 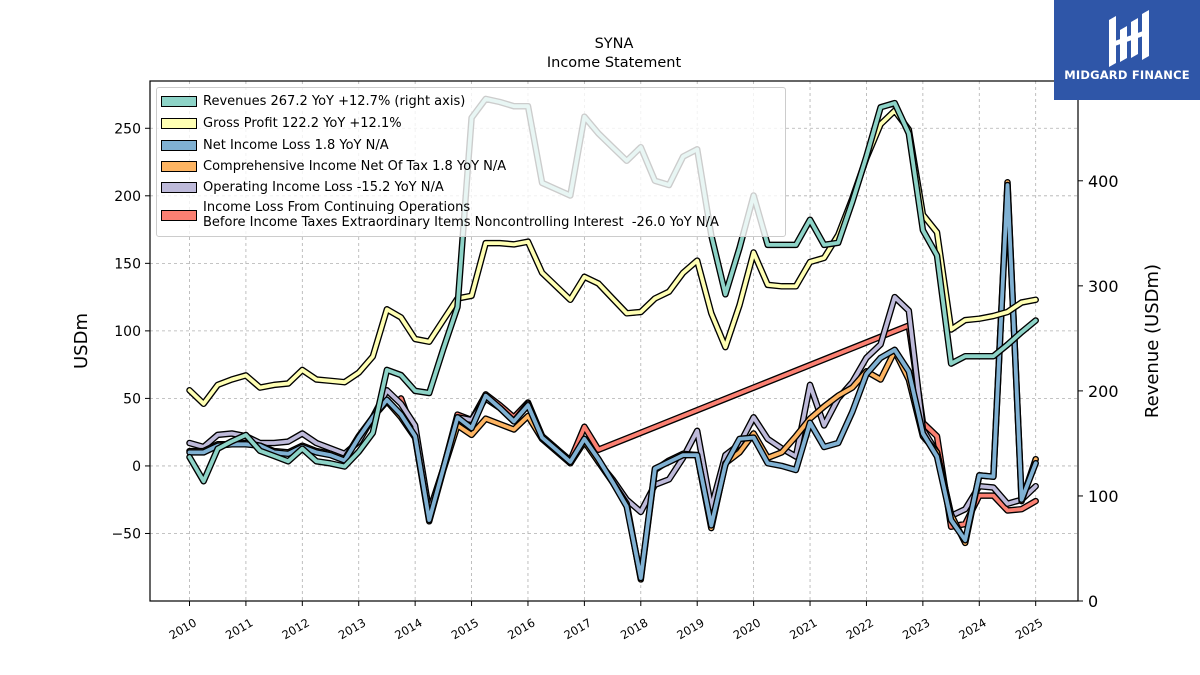 I want to click on x-tick-label: 2011, so click(x=239, y=628).